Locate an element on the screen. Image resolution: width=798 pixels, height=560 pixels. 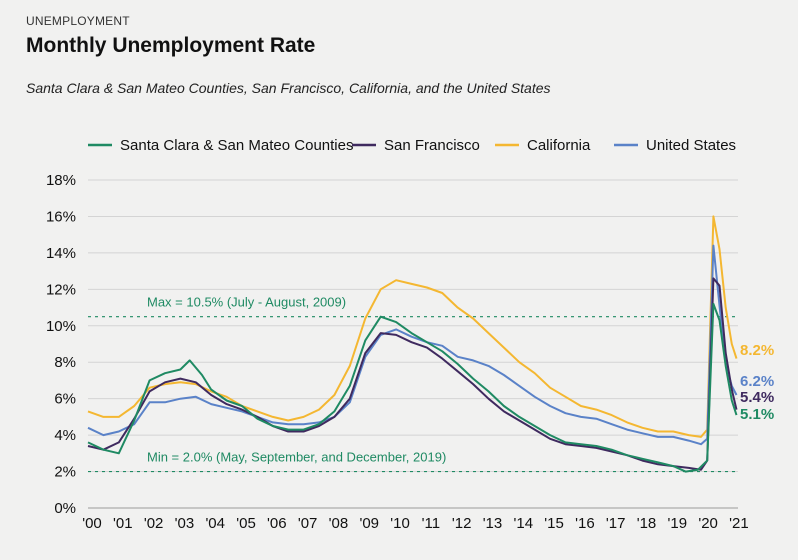
x-tick-label: '08 is located at coordinates (339, 523).